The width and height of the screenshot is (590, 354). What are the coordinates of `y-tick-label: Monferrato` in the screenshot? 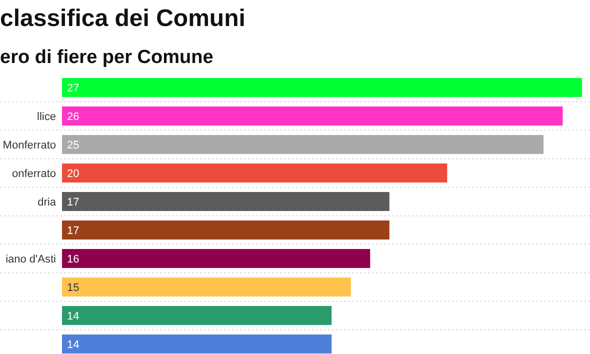 It's located at (29, 146).